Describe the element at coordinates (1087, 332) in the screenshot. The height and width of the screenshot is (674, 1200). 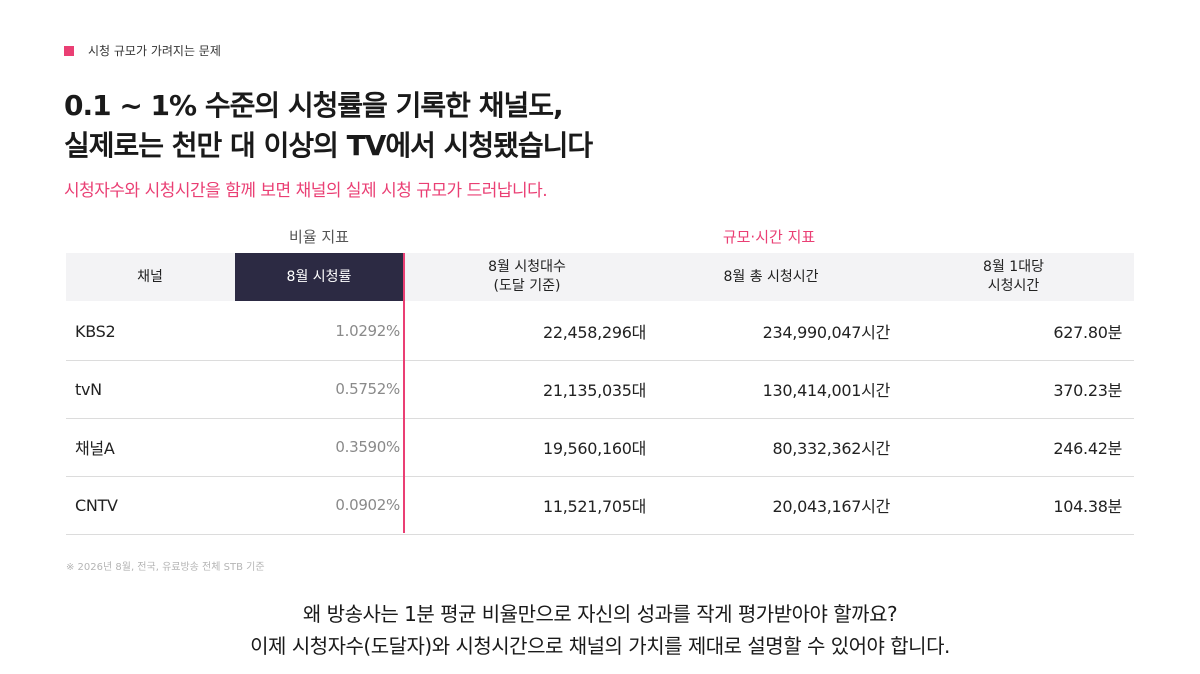
I see `cell-per-device: 627.80분` at that location.